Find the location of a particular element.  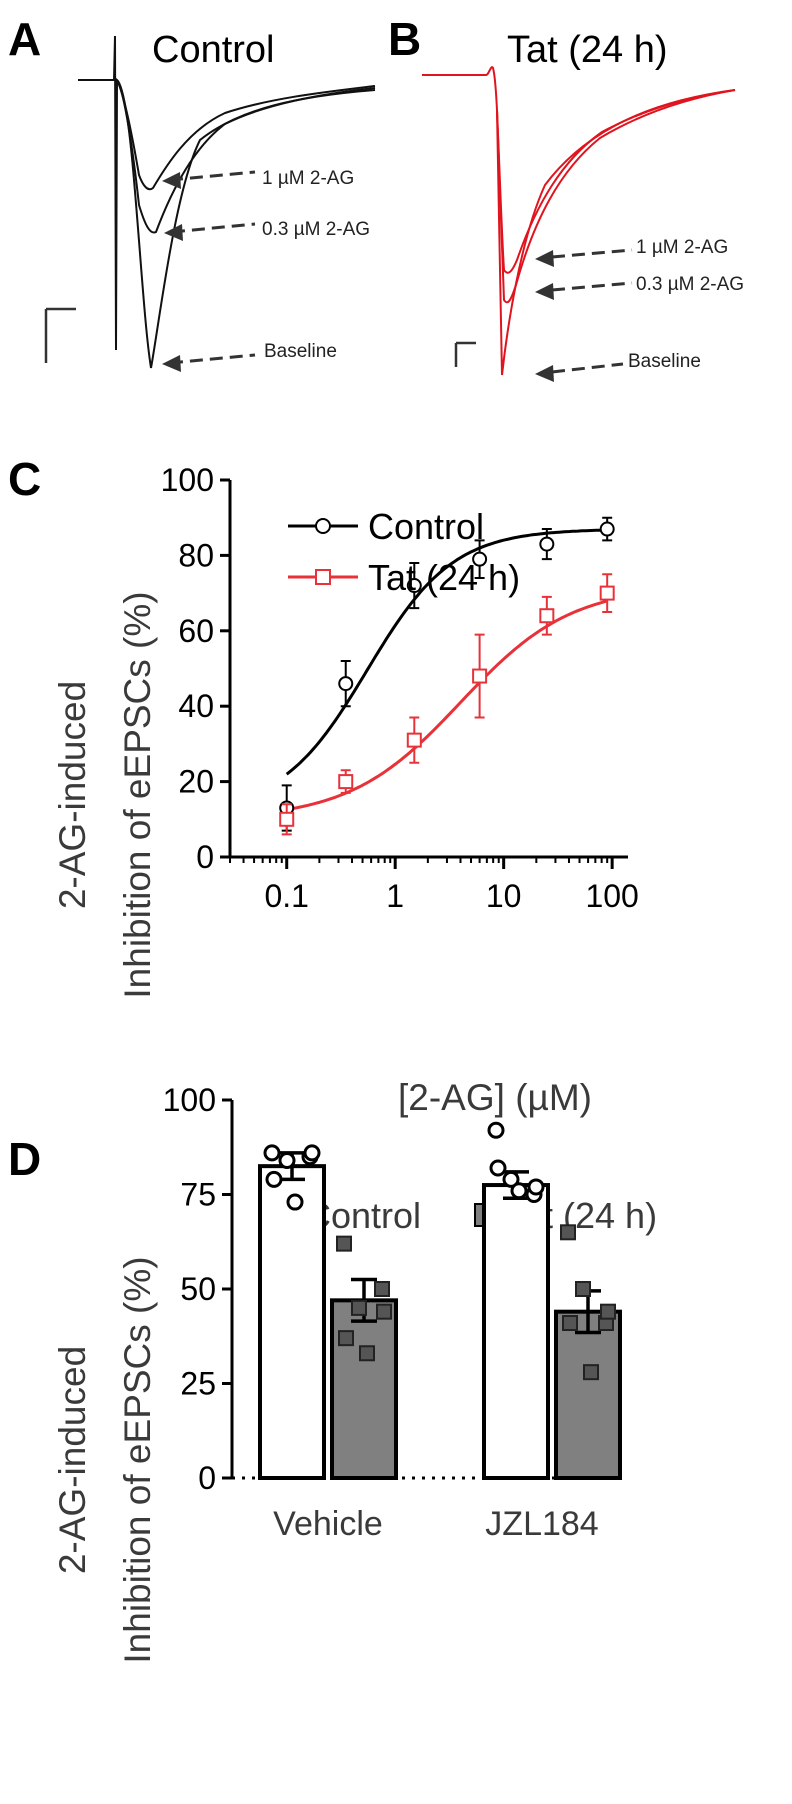

scale-bar-b is located at coordinates (465, 354).